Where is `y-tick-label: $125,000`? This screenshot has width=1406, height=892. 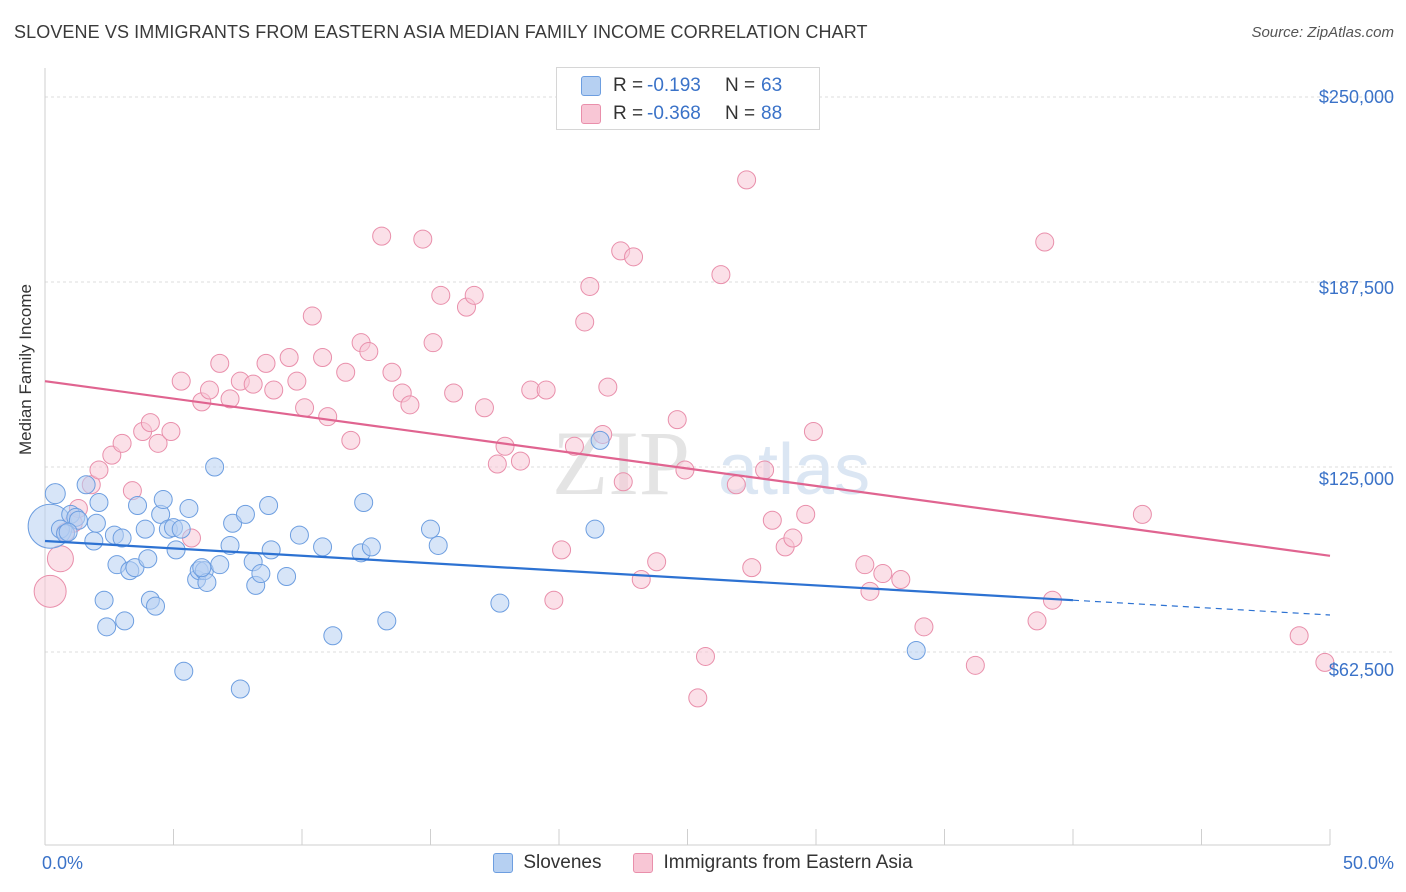
y-tick-label: $125,000 is located at coordinates (1356, 479).